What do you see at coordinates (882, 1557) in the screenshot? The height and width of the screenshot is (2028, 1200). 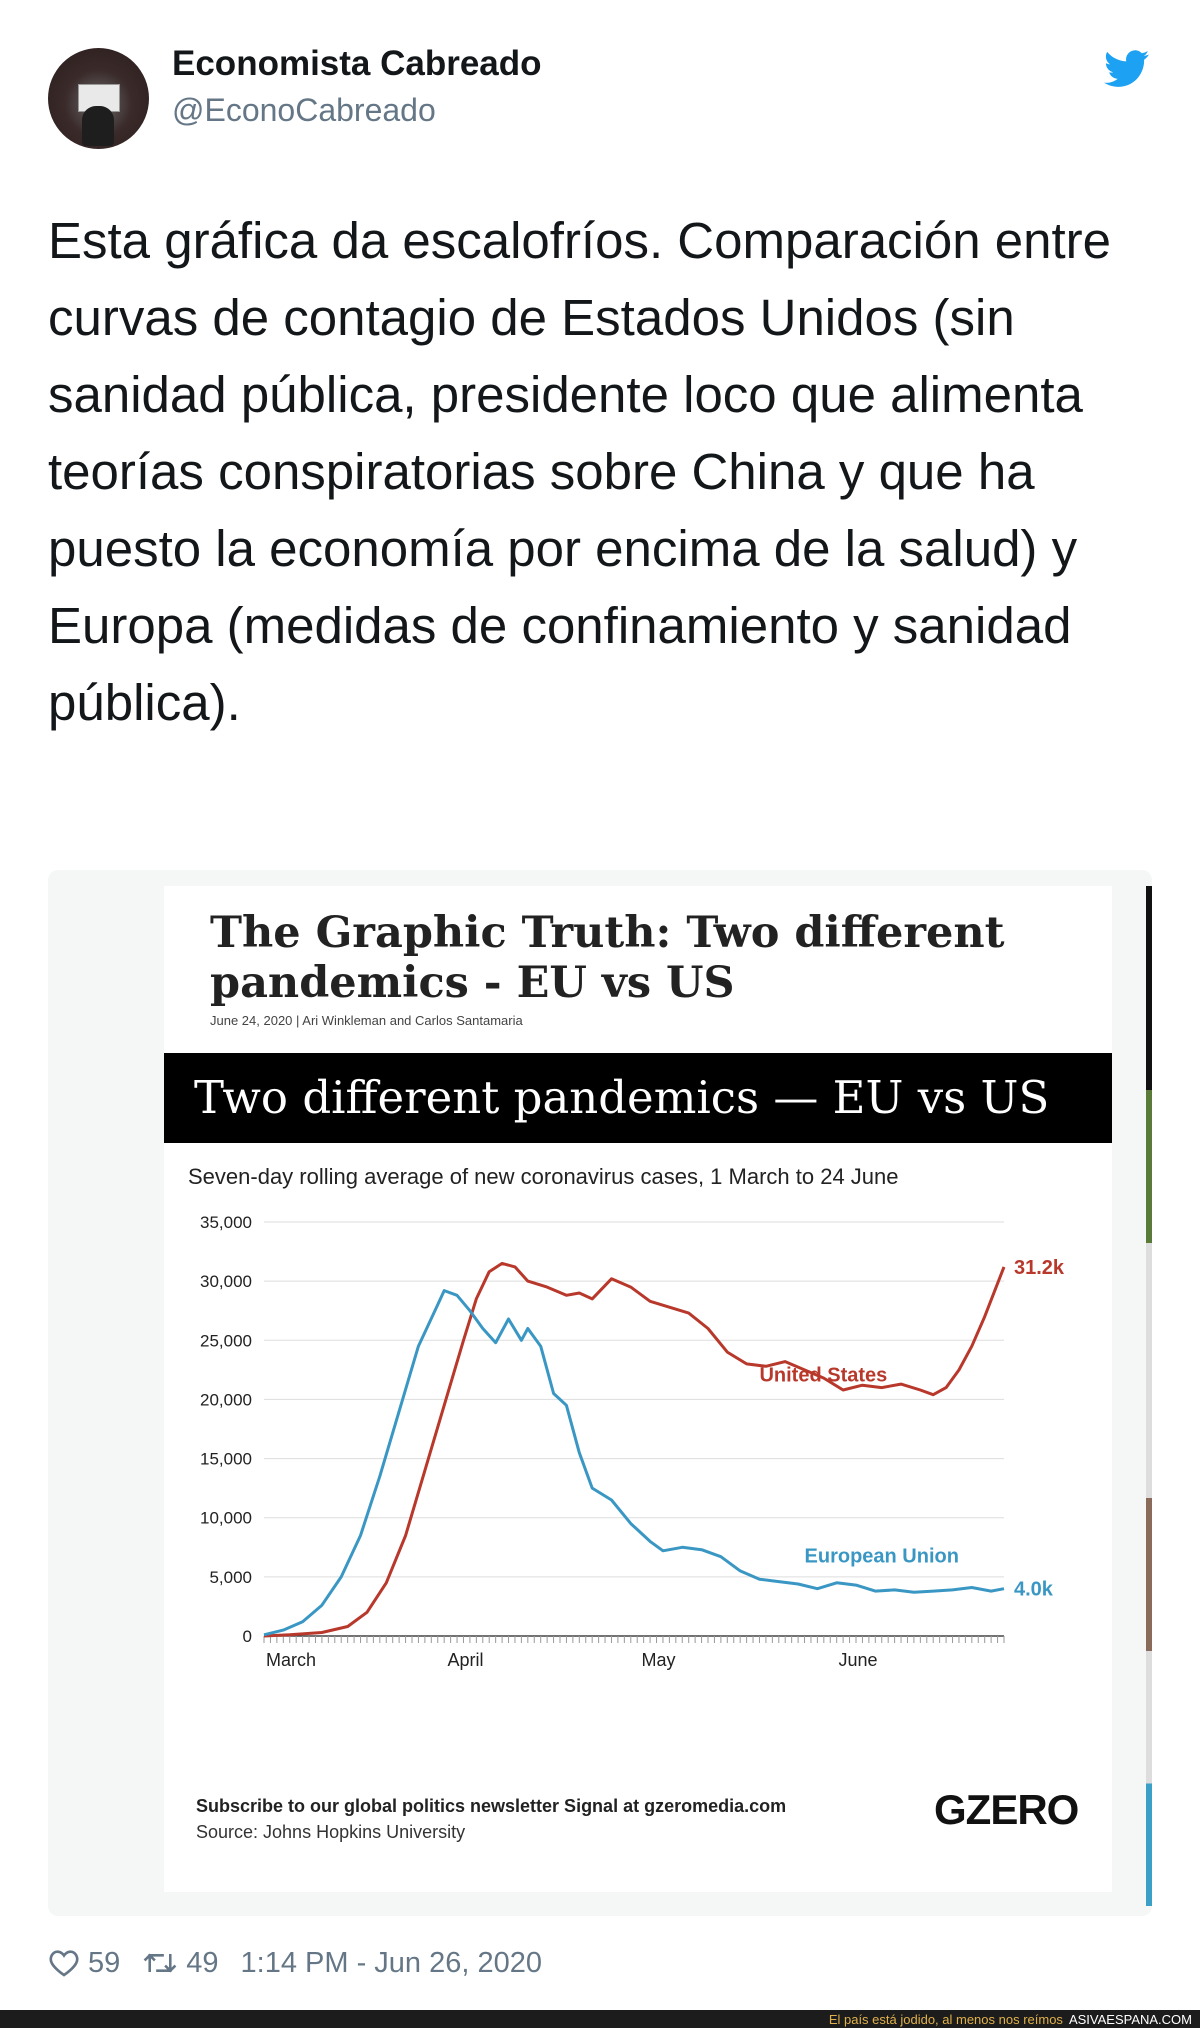 I see `series-label: European Union` at bounding box center [882, 1557].